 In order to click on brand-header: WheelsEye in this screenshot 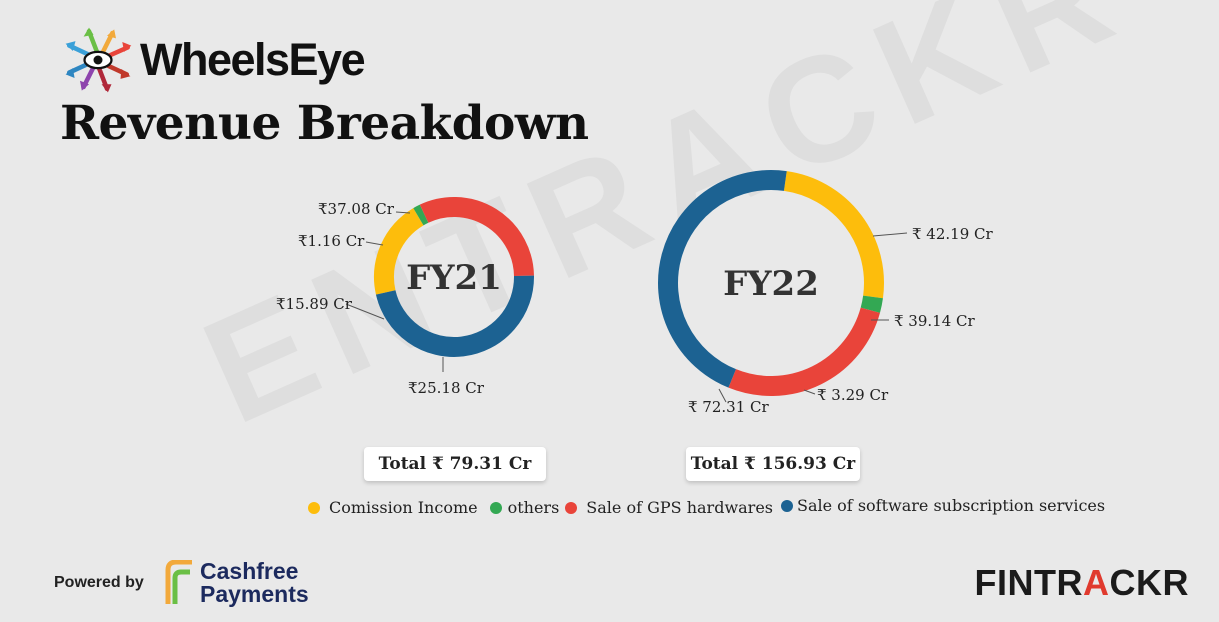, I will do `click(214, 60)`.